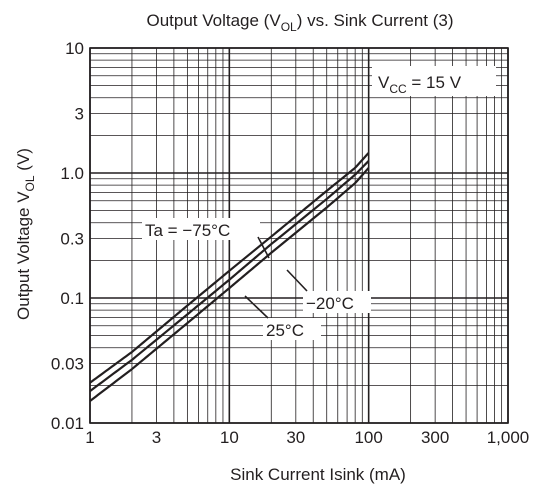 The width and height of the screenshot is (538, 488). Describe the element at coordinates (67, 423) in the screenshot. I see `y-tick-label: 0.01` at that location.